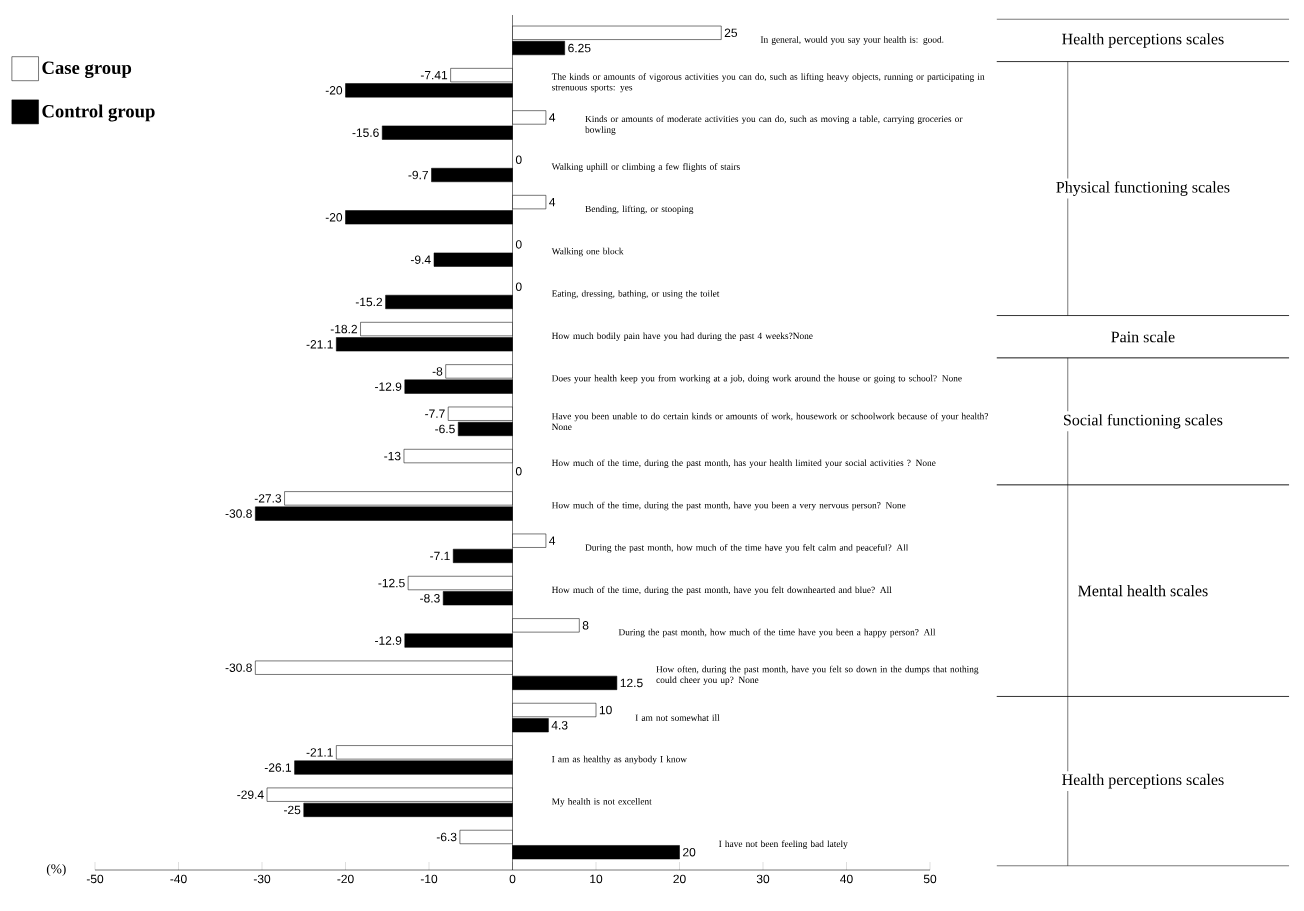 The width and height of the screenshot is (1304, 911). What do you see at coordinates (178, 879) in the screenshot?
I see `x-tick-label: -40` at bounding box center [178, 879].